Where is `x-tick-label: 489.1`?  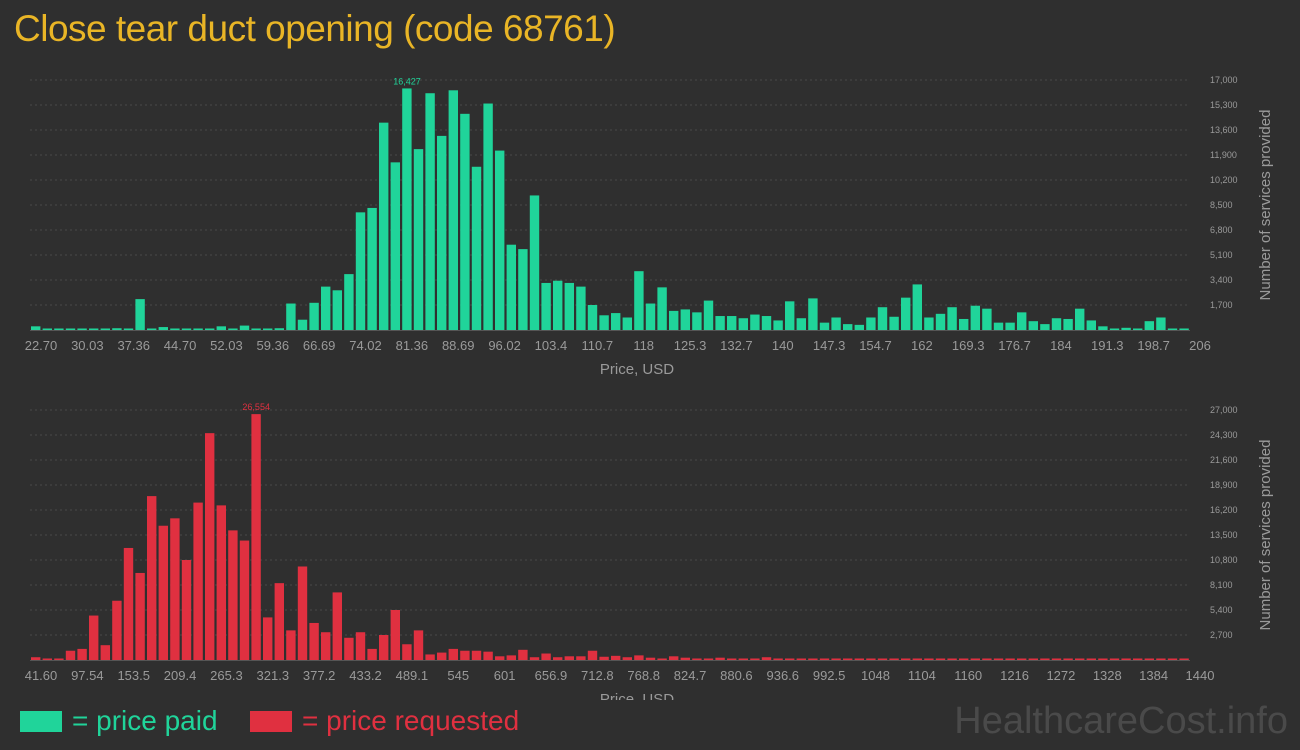 x-tick-label: 489.1 is located at coordinates (412, 675).